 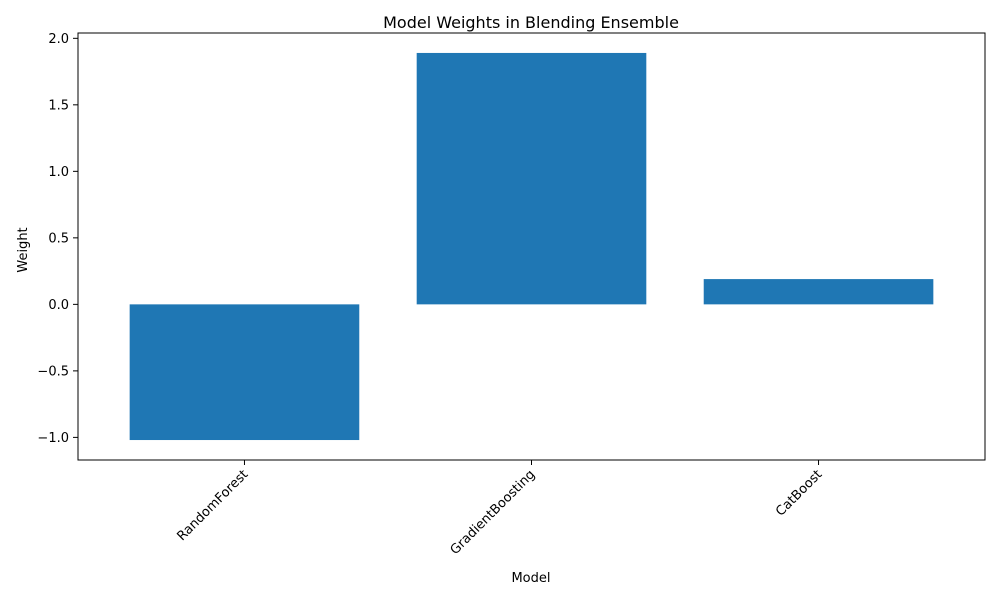 I want to click on bar-catboost, so click(x=818, y=292).